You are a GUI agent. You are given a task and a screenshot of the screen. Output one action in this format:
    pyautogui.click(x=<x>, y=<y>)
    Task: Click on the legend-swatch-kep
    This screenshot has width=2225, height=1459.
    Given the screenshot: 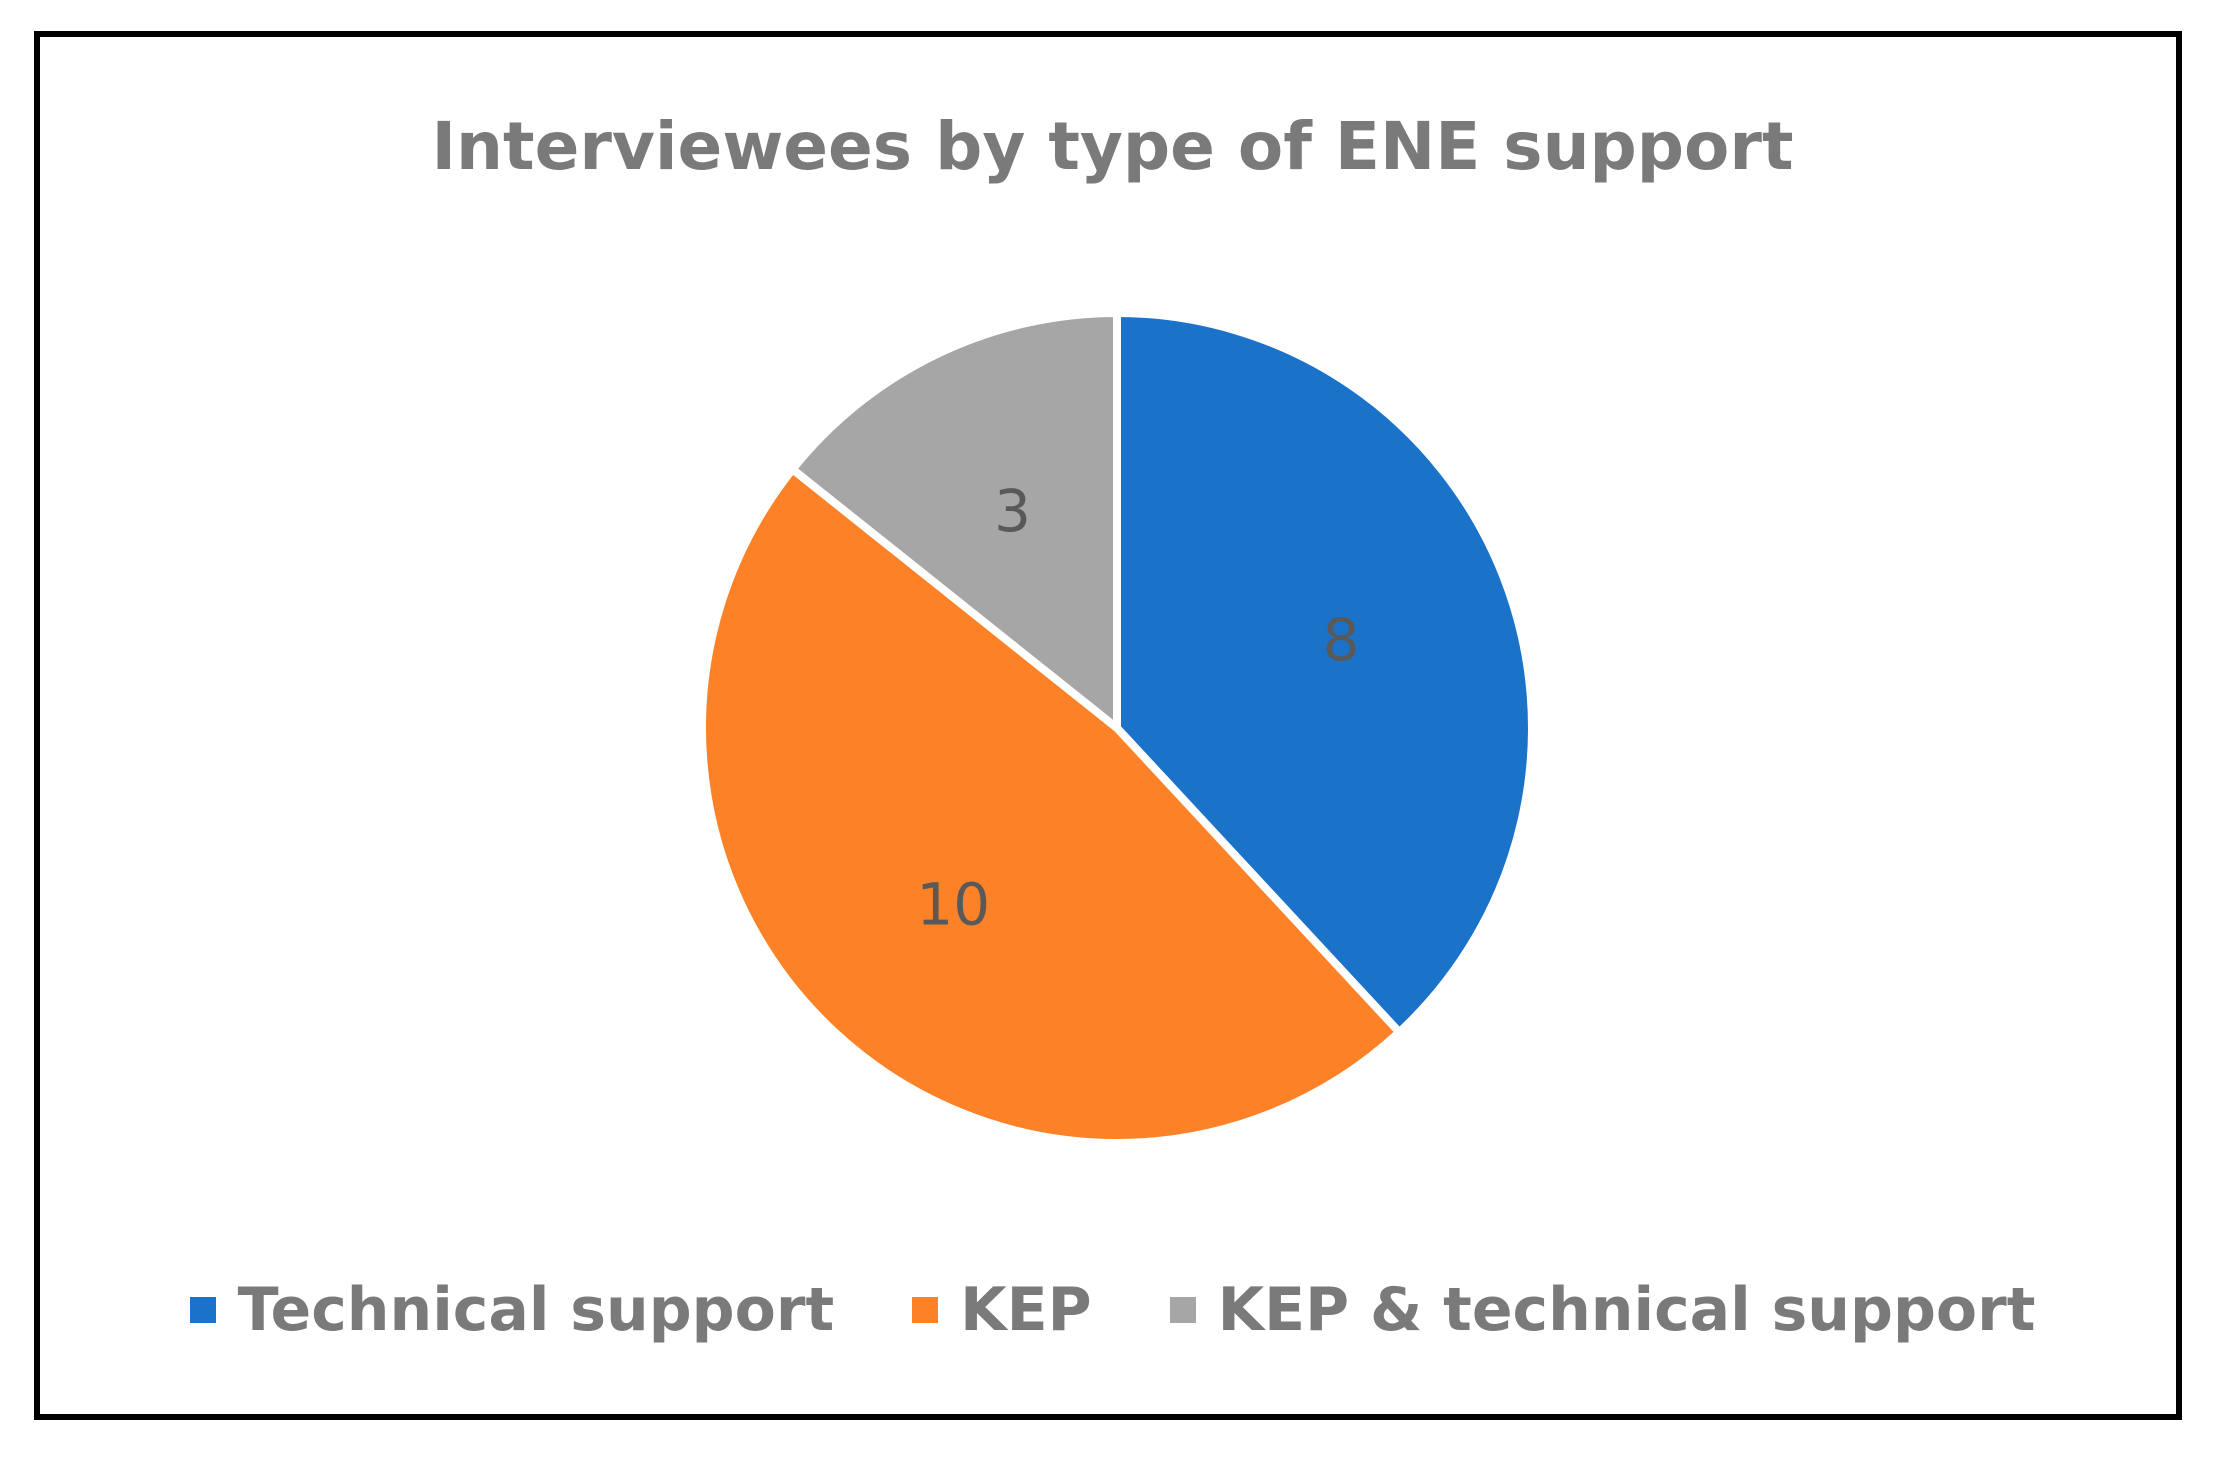 What is the action you would take?
    pyautogui.click(x=925, y=1310)
    